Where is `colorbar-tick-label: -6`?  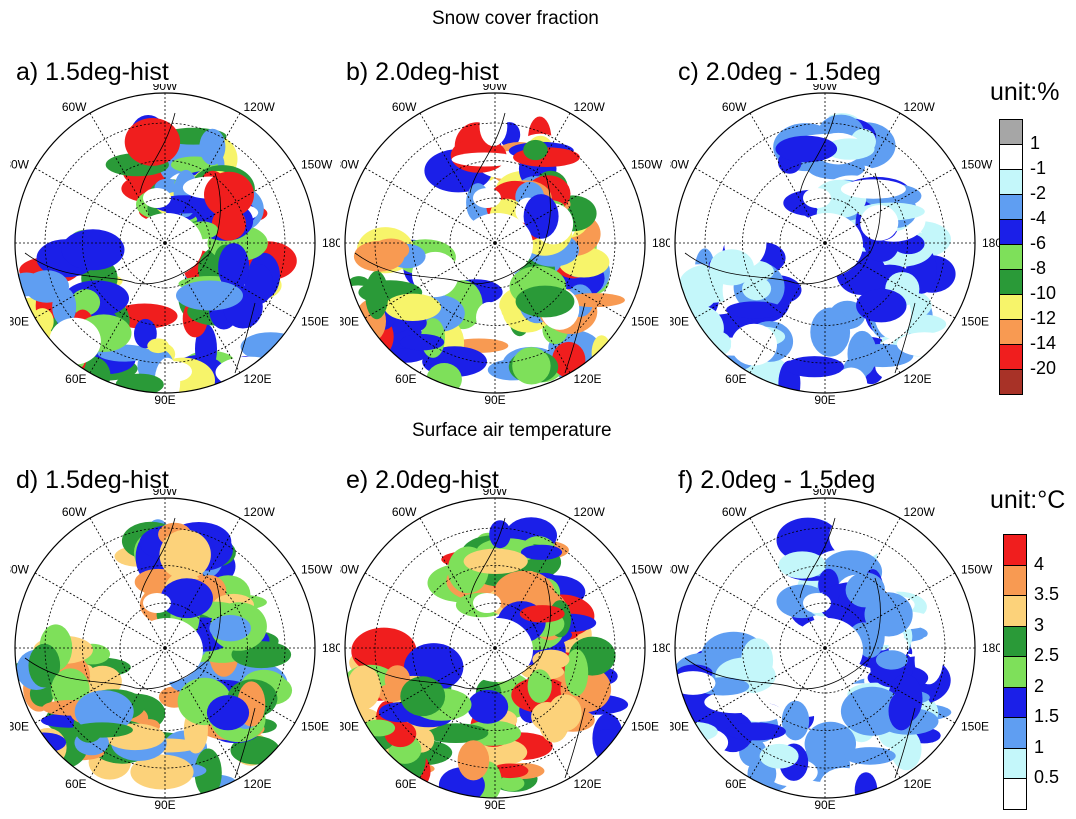
colorbar-tick-label: -6 is located at coordinates (1038, 243).